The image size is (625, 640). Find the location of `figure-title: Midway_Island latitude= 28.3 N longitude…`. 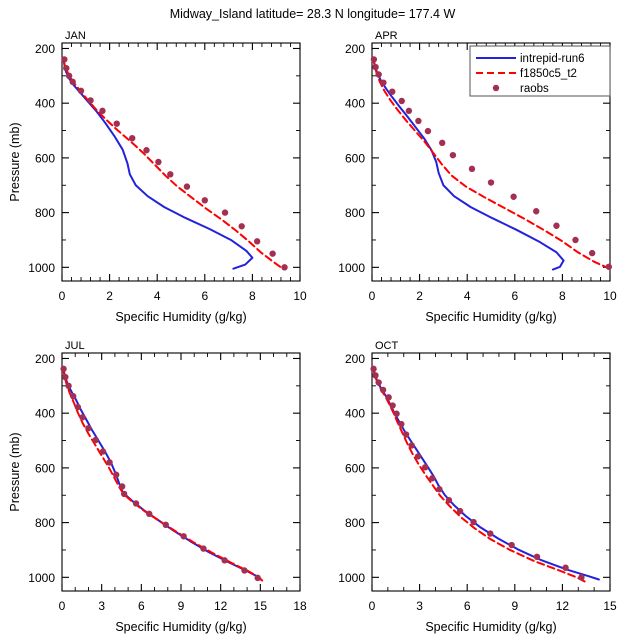

figure-title: Midway_Island latitude= 28.3 N longitude… is located at coordinates (313, 14).